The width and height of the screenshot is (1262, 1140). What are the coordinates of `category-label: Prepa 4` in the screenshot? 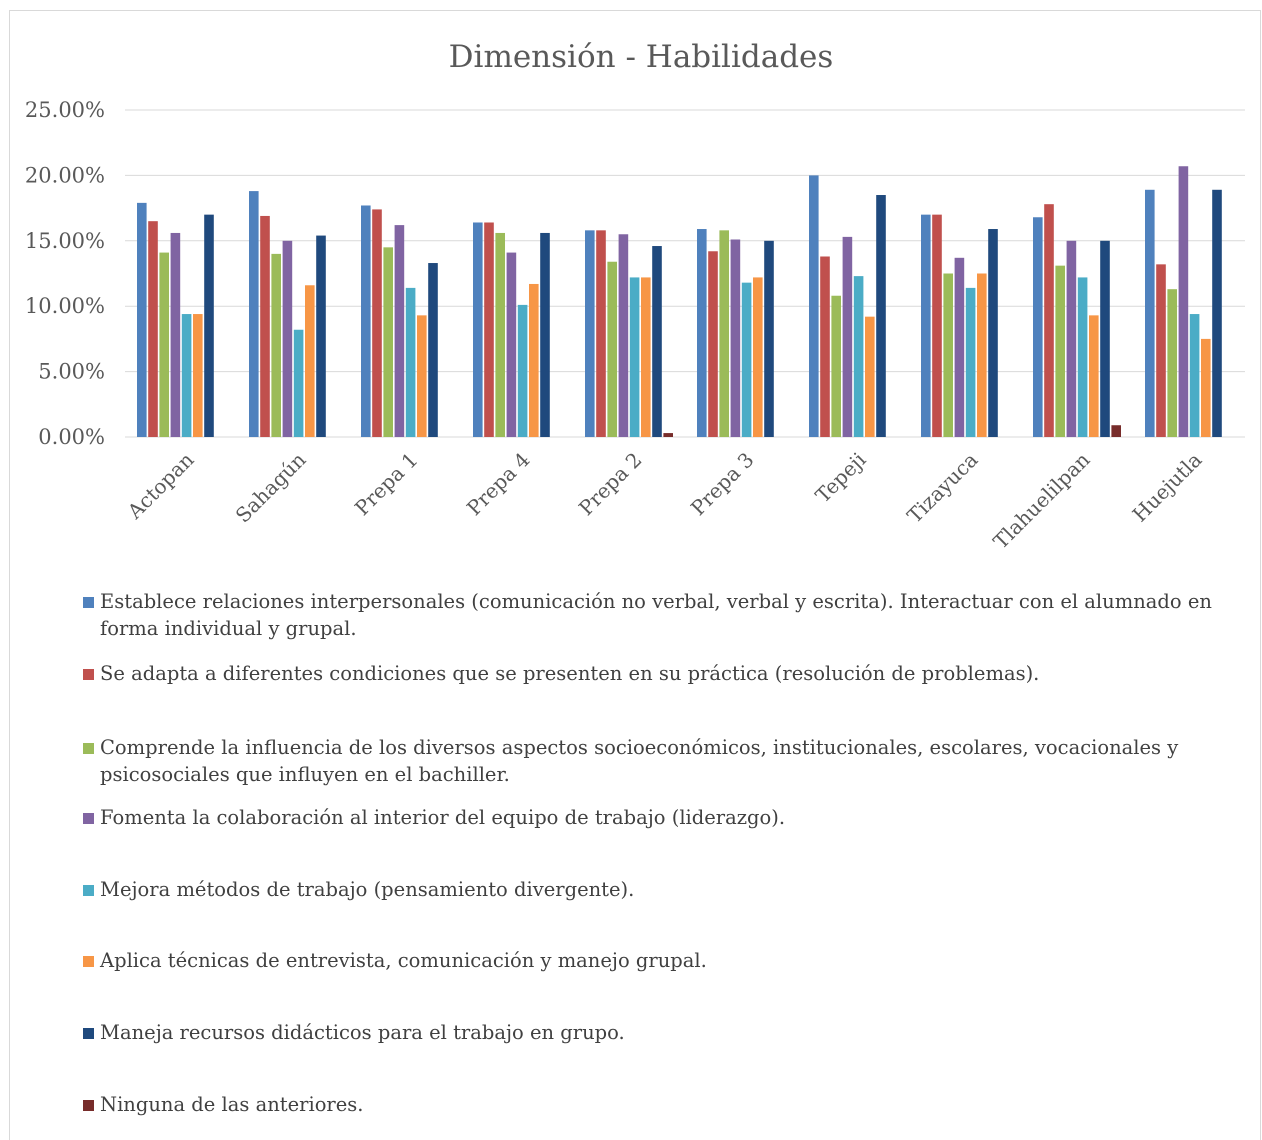 It's located at (498, 484).